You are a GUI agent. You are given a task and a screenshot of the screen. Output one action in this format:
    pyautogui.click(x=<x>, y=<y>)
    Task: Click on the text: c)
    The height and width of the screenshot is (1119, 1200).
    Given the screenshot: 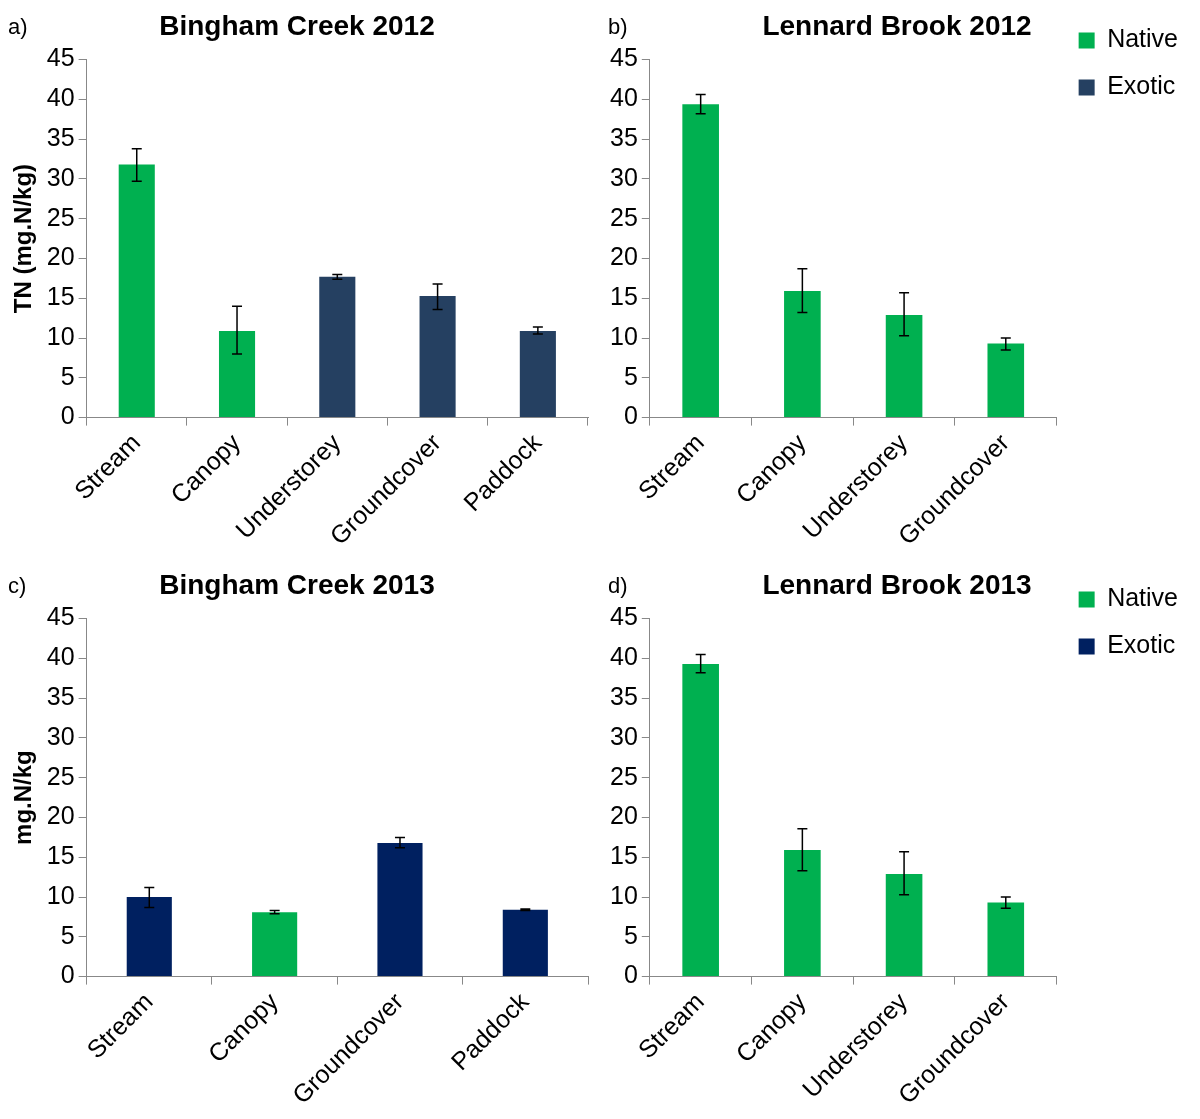 What is the action you would take?
    pyautogui.click(x=17, y=586)
    